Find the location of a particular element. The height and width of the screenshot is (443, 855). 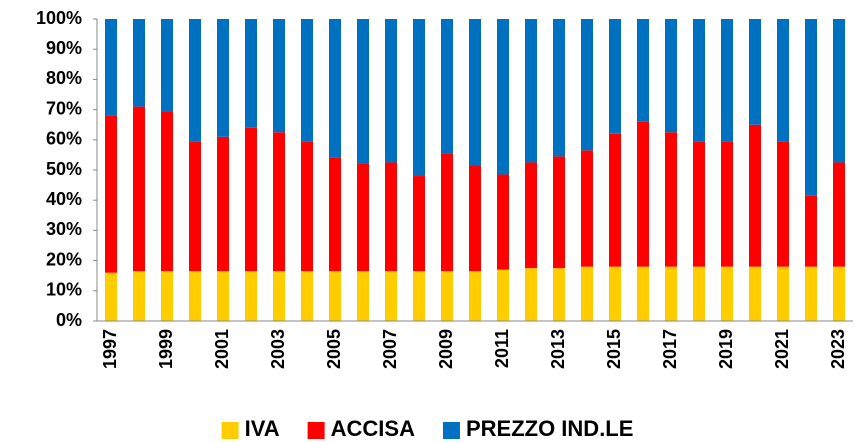

x-tick-label: 1999 is located at coordinates (166, 349).